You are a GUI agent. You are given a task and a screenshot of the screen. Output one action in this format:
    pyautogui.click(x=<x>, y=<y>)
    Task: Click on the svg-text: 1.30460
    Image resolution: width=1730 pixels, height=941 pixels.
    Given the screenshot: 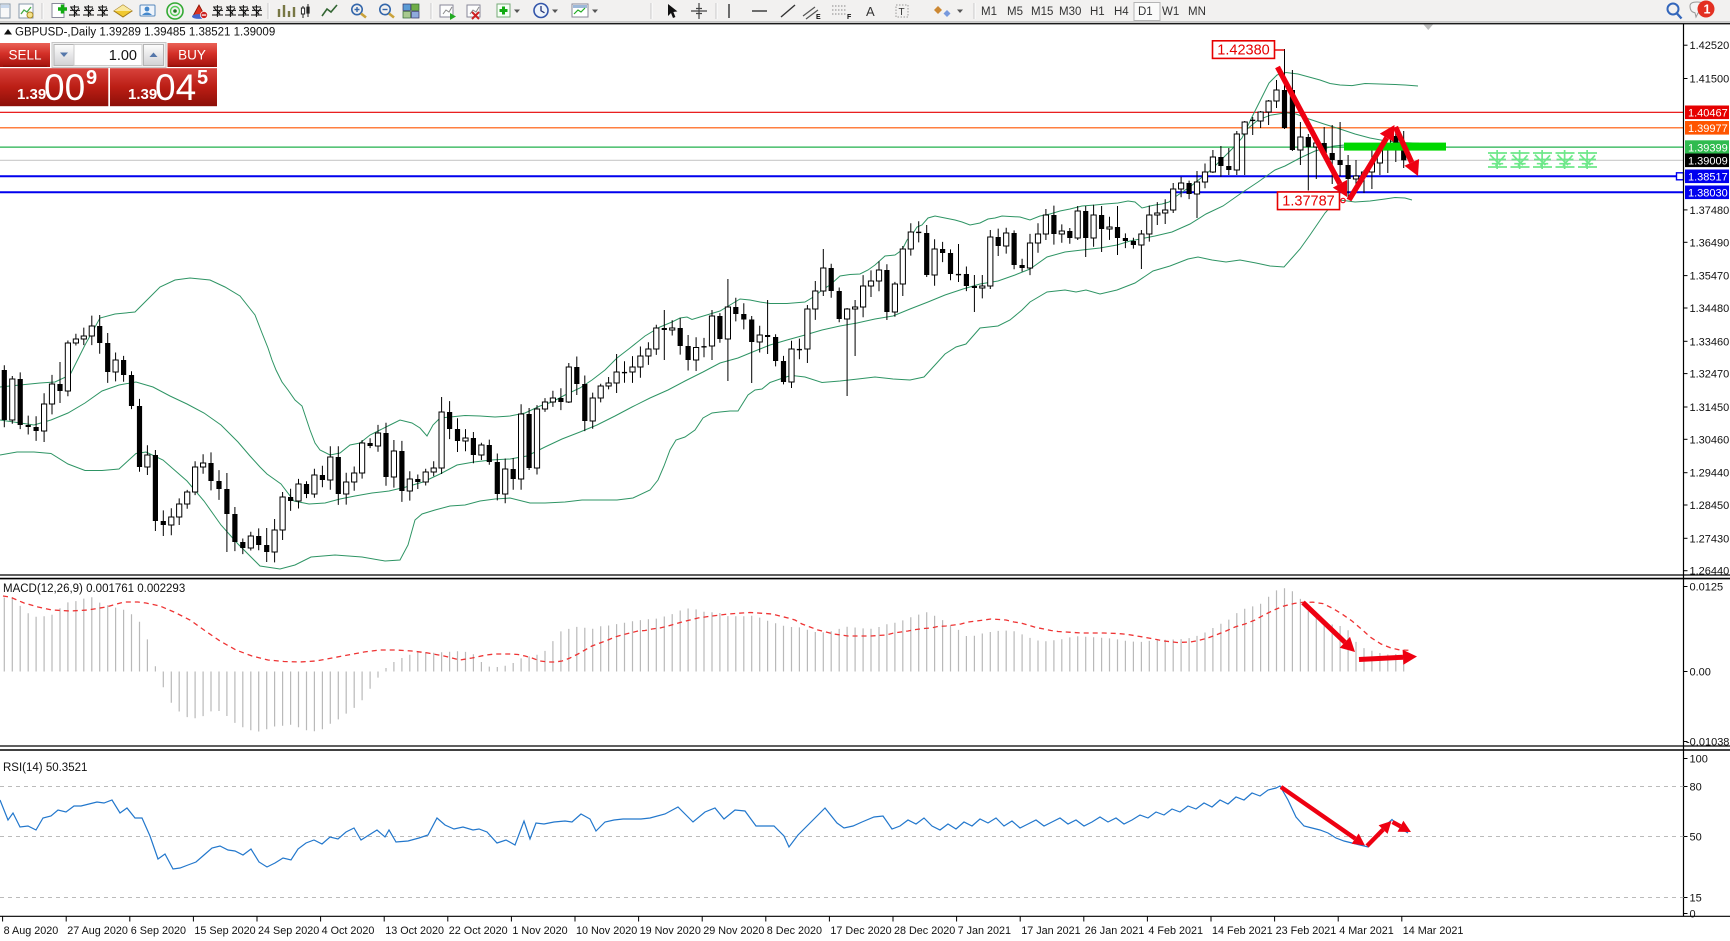 What is the action you would take?
    pyautogui.click(x=1710, y=440)
    